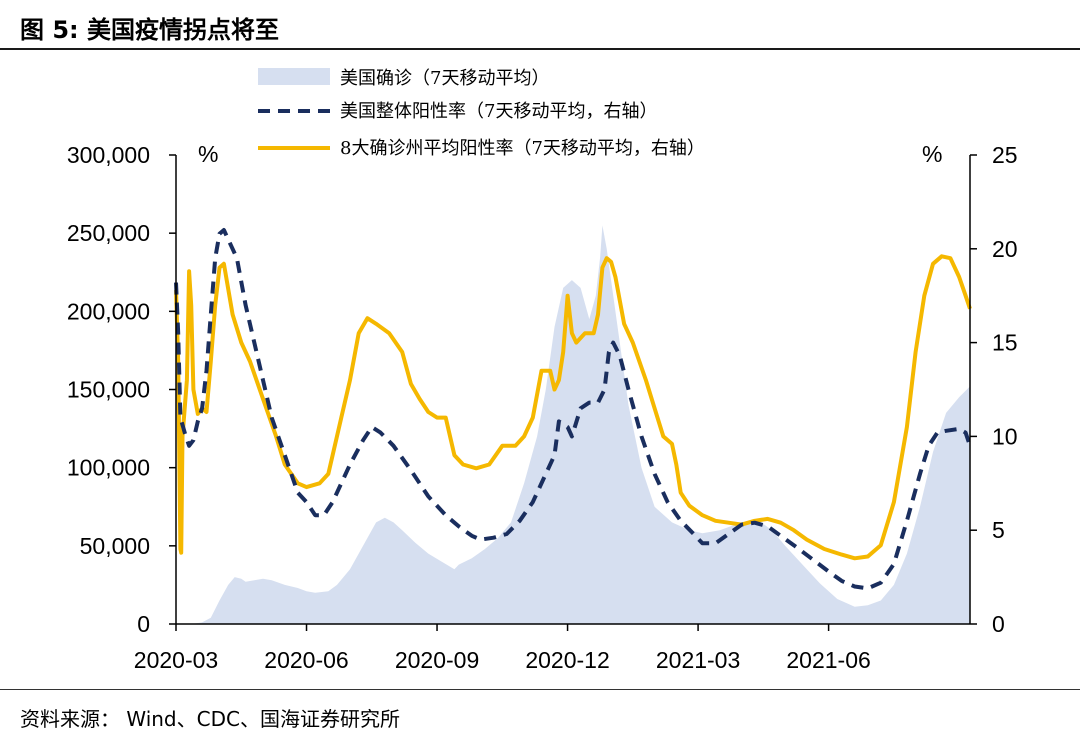 Image resolution: width=1080 pixels, height=742 pixels. What do you see at coordinates (1005, 436) in the screenshot?
I see `right-tick-label: 10` at bounding box center [1005, 436].